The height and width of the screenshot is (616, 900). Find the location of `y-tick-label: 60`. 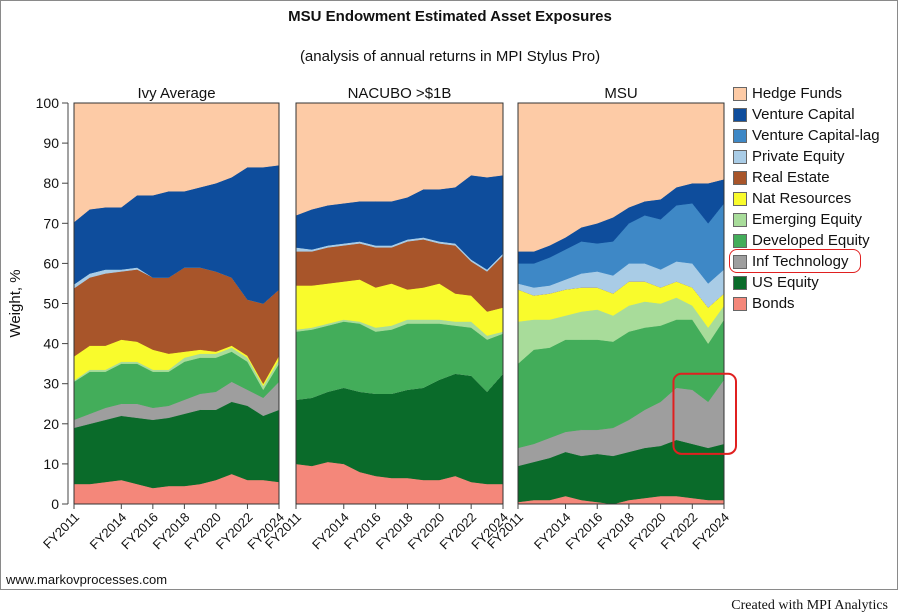

y-tick-label: 60 is located at coordinates (51, 263).